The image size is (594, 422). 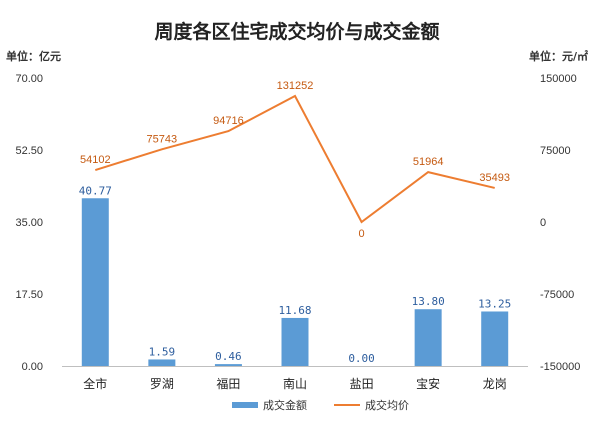 What do you see at coordinates (285, 405) in the screenshot?
I see `legend-bar-label: 成交金额` at bounding box center [285, 405].